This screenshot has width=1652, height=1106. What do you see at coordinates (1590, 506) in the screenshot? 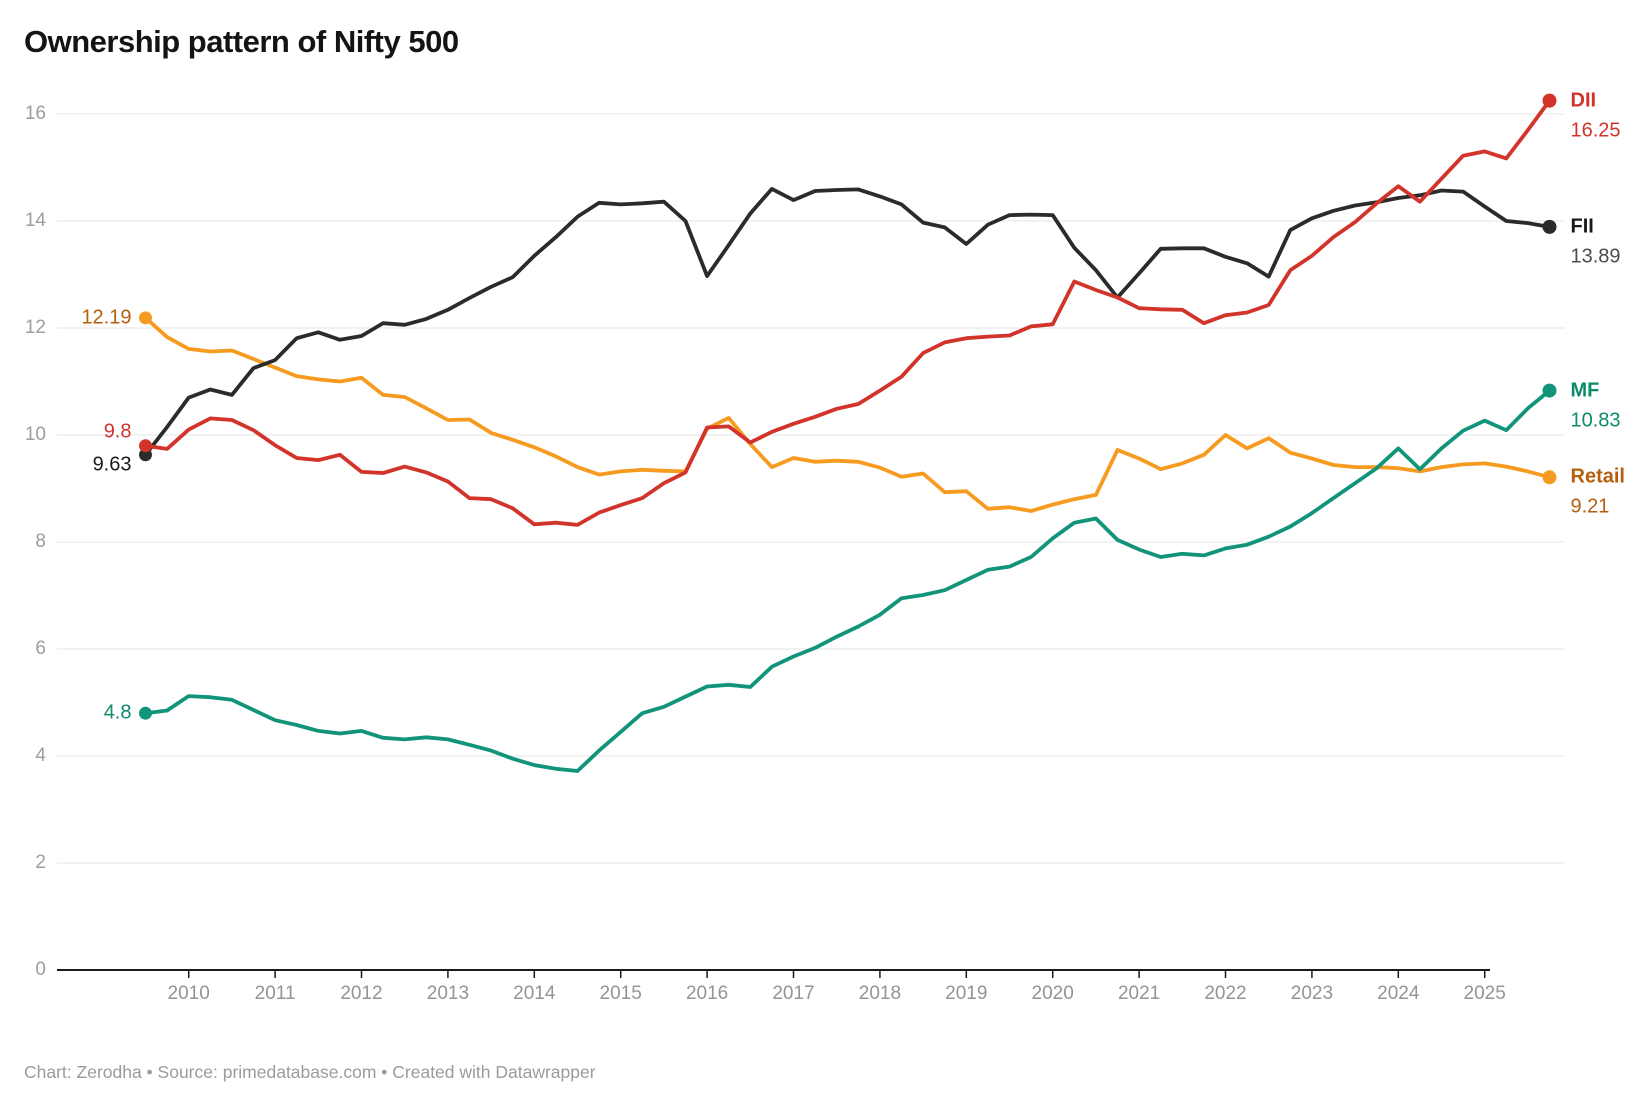
I see `series-value-label-retail: 9.21` at bounding box center [1590, 506].